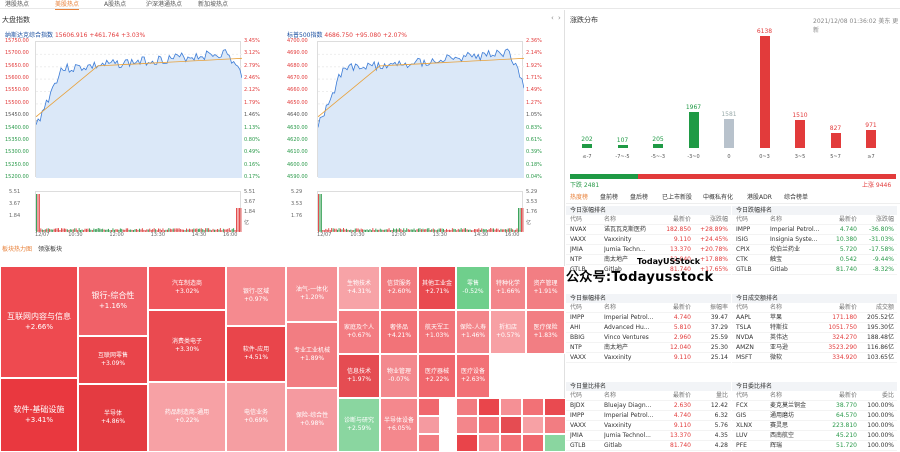 This screenshot has width=900, height=452. What do you see at coordinates (559, 18) in the screenshot?
I see `next-arrow-icon: ›` at bounding box center [559, 18].